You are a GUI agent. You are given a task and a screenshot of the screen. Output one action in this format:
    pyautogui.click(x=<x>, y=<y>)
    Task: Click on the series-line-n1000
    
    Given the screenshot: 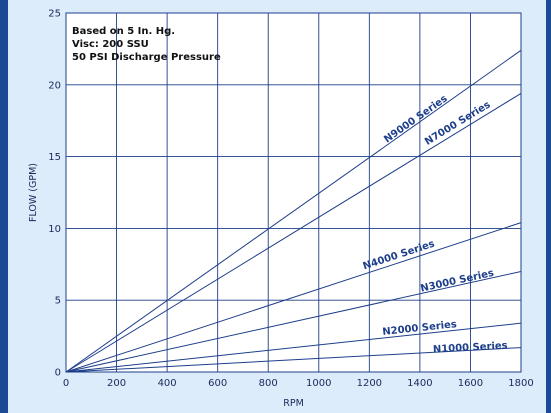 What is the action you would take?
    pyautogui.click(x=293, y=360)
    